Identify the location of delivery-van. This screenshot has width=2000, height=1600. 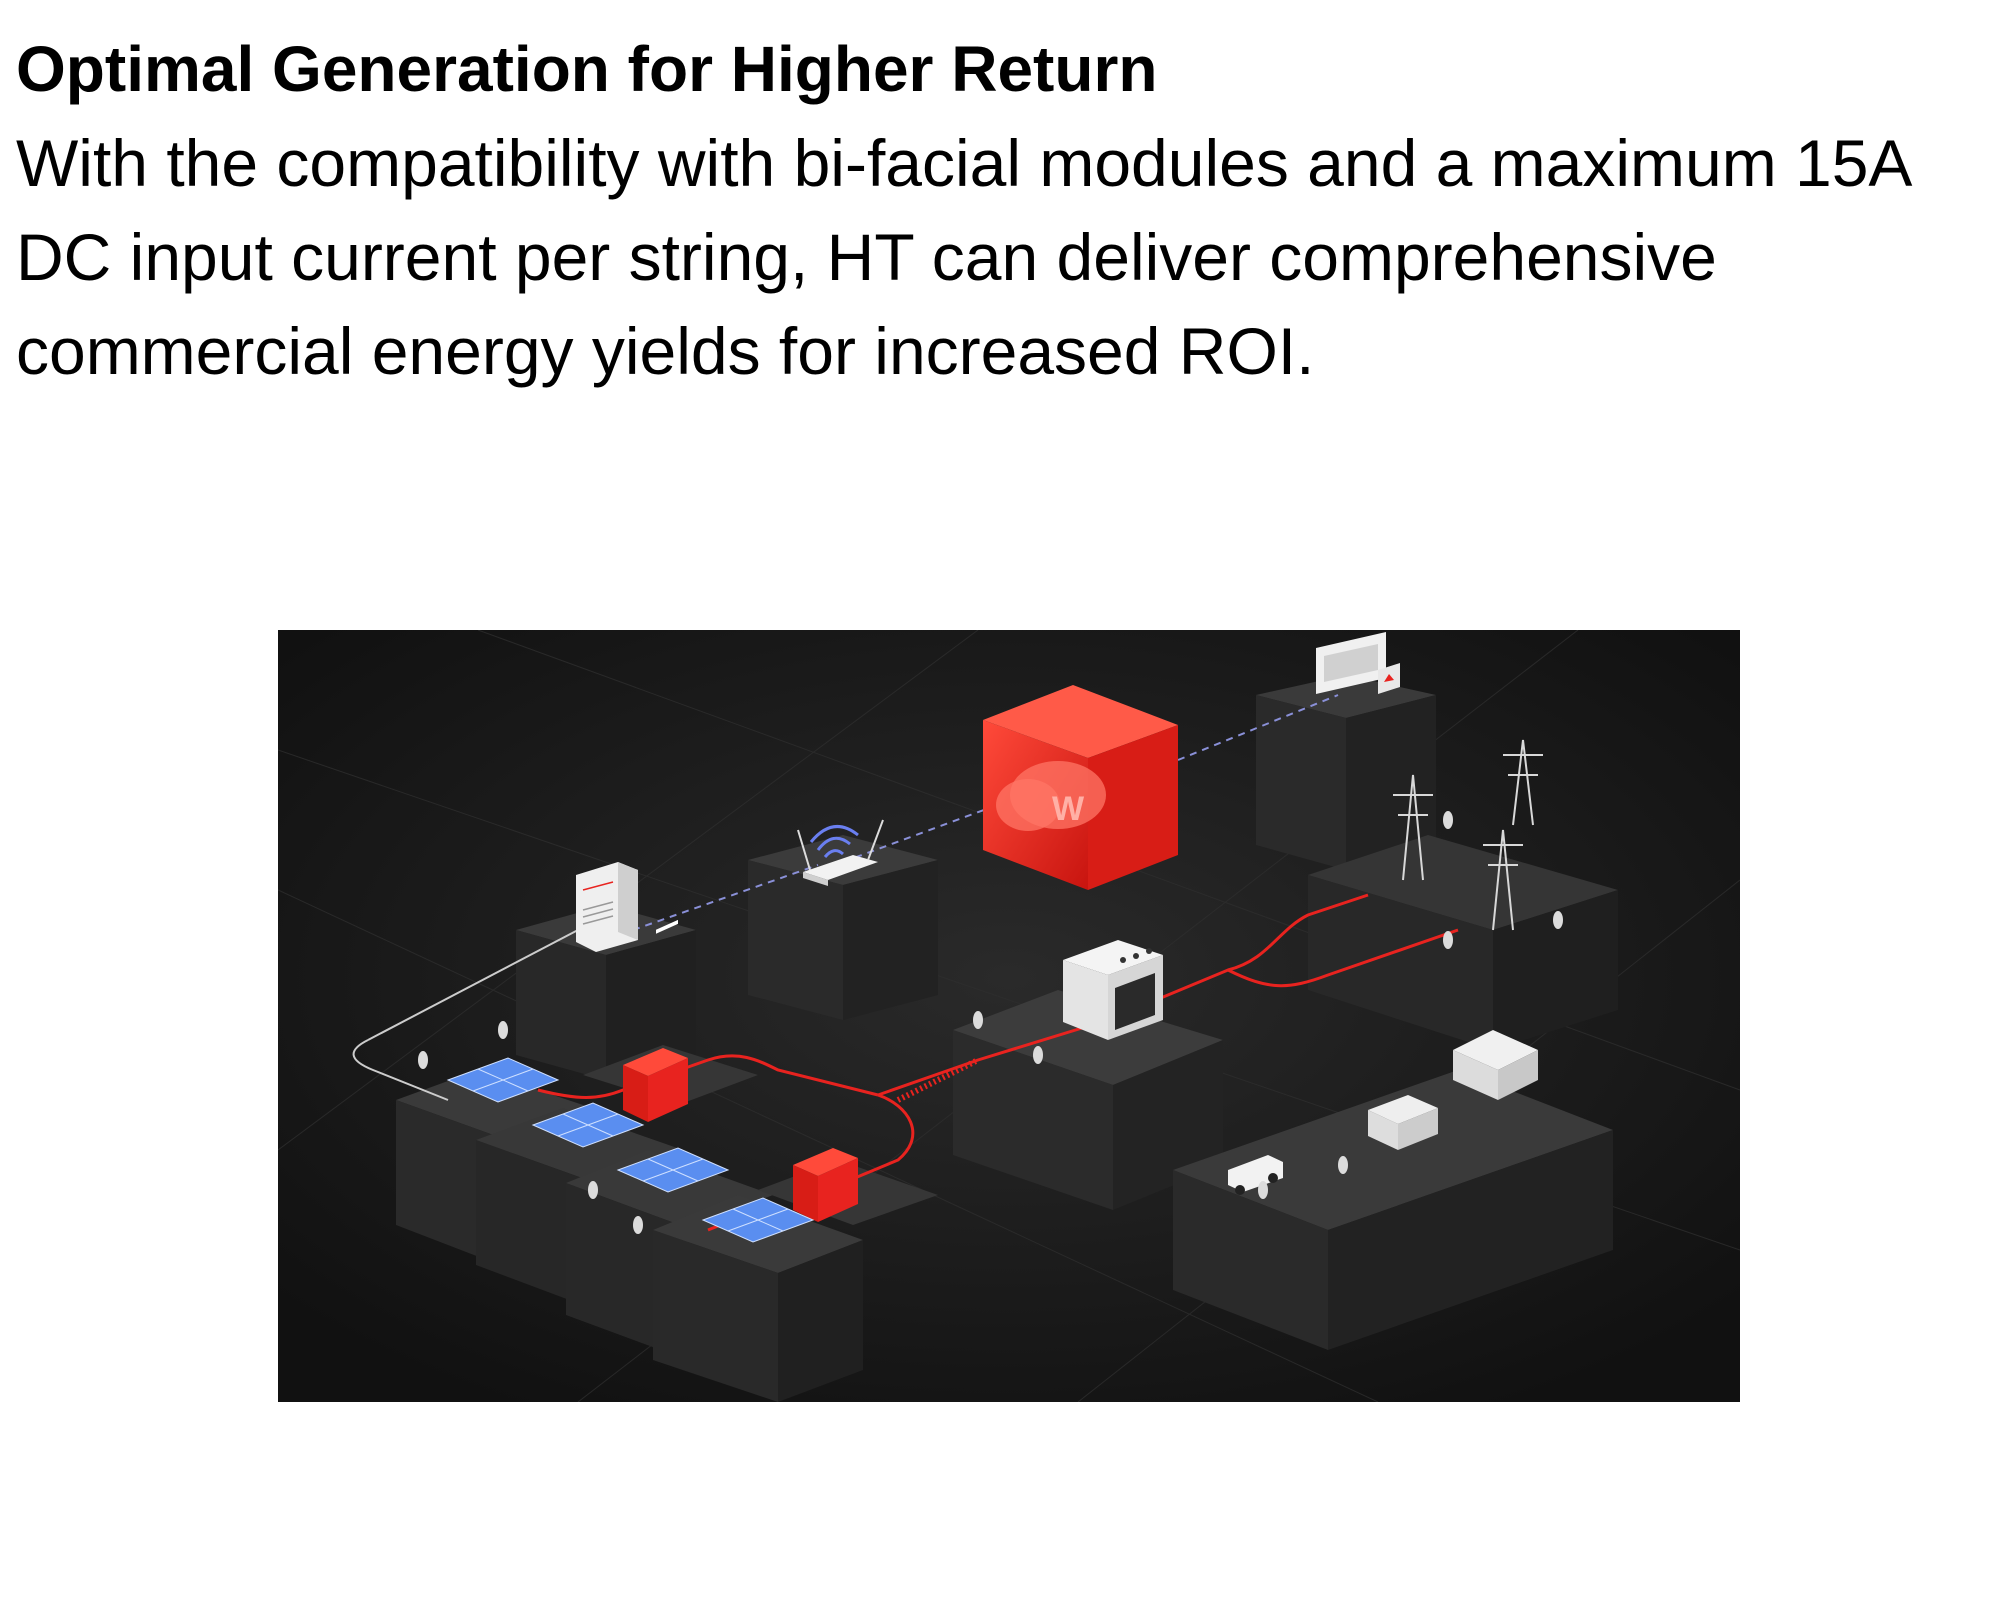
(1255, 1175).